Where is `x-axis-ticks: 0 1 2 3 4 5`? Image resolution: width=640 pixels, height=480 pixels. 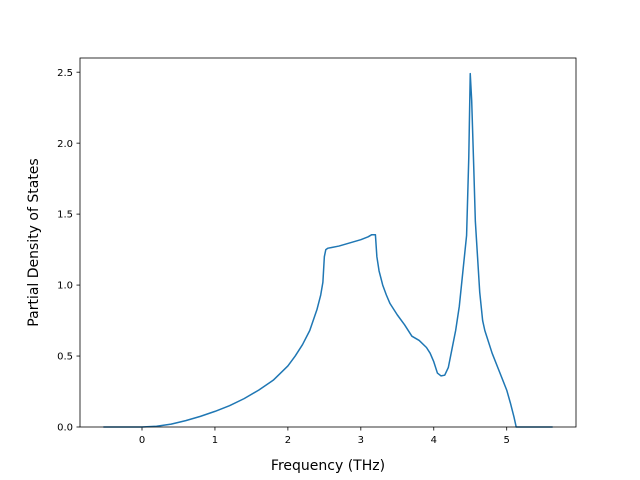
x-axis-ticks: 0 1 2 3 4 5 is located at coordinates (324, 436).